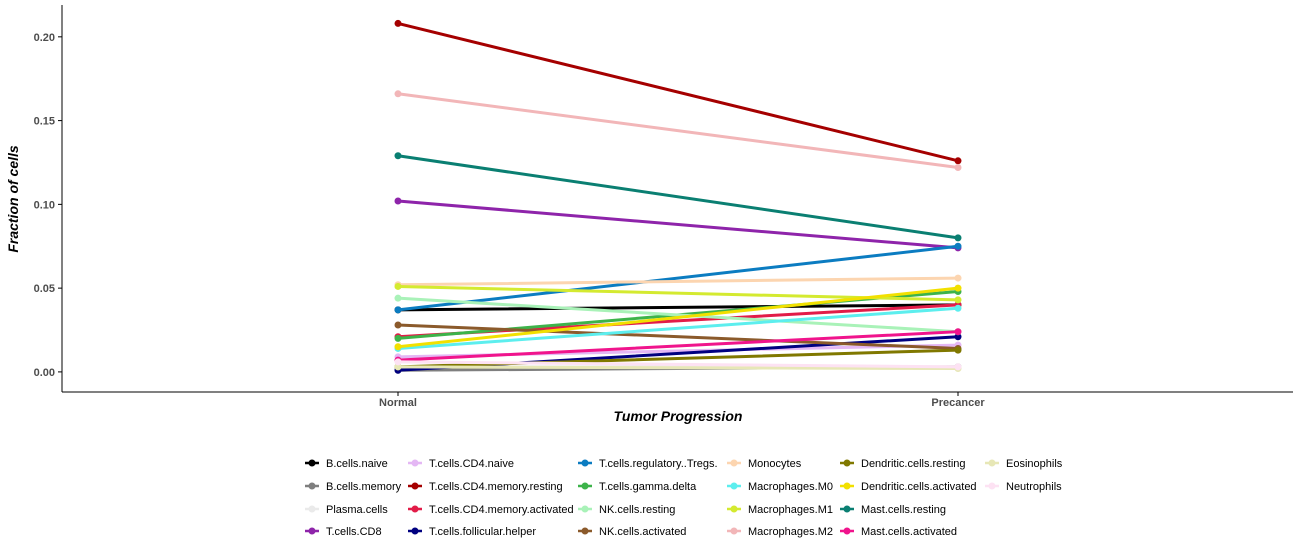 This screenshot has width=1300, height=550. I want to click on legend-item-t-cells-cd4-memory-resting: T.cells.CD4.memory.resting, so click(485, 487).